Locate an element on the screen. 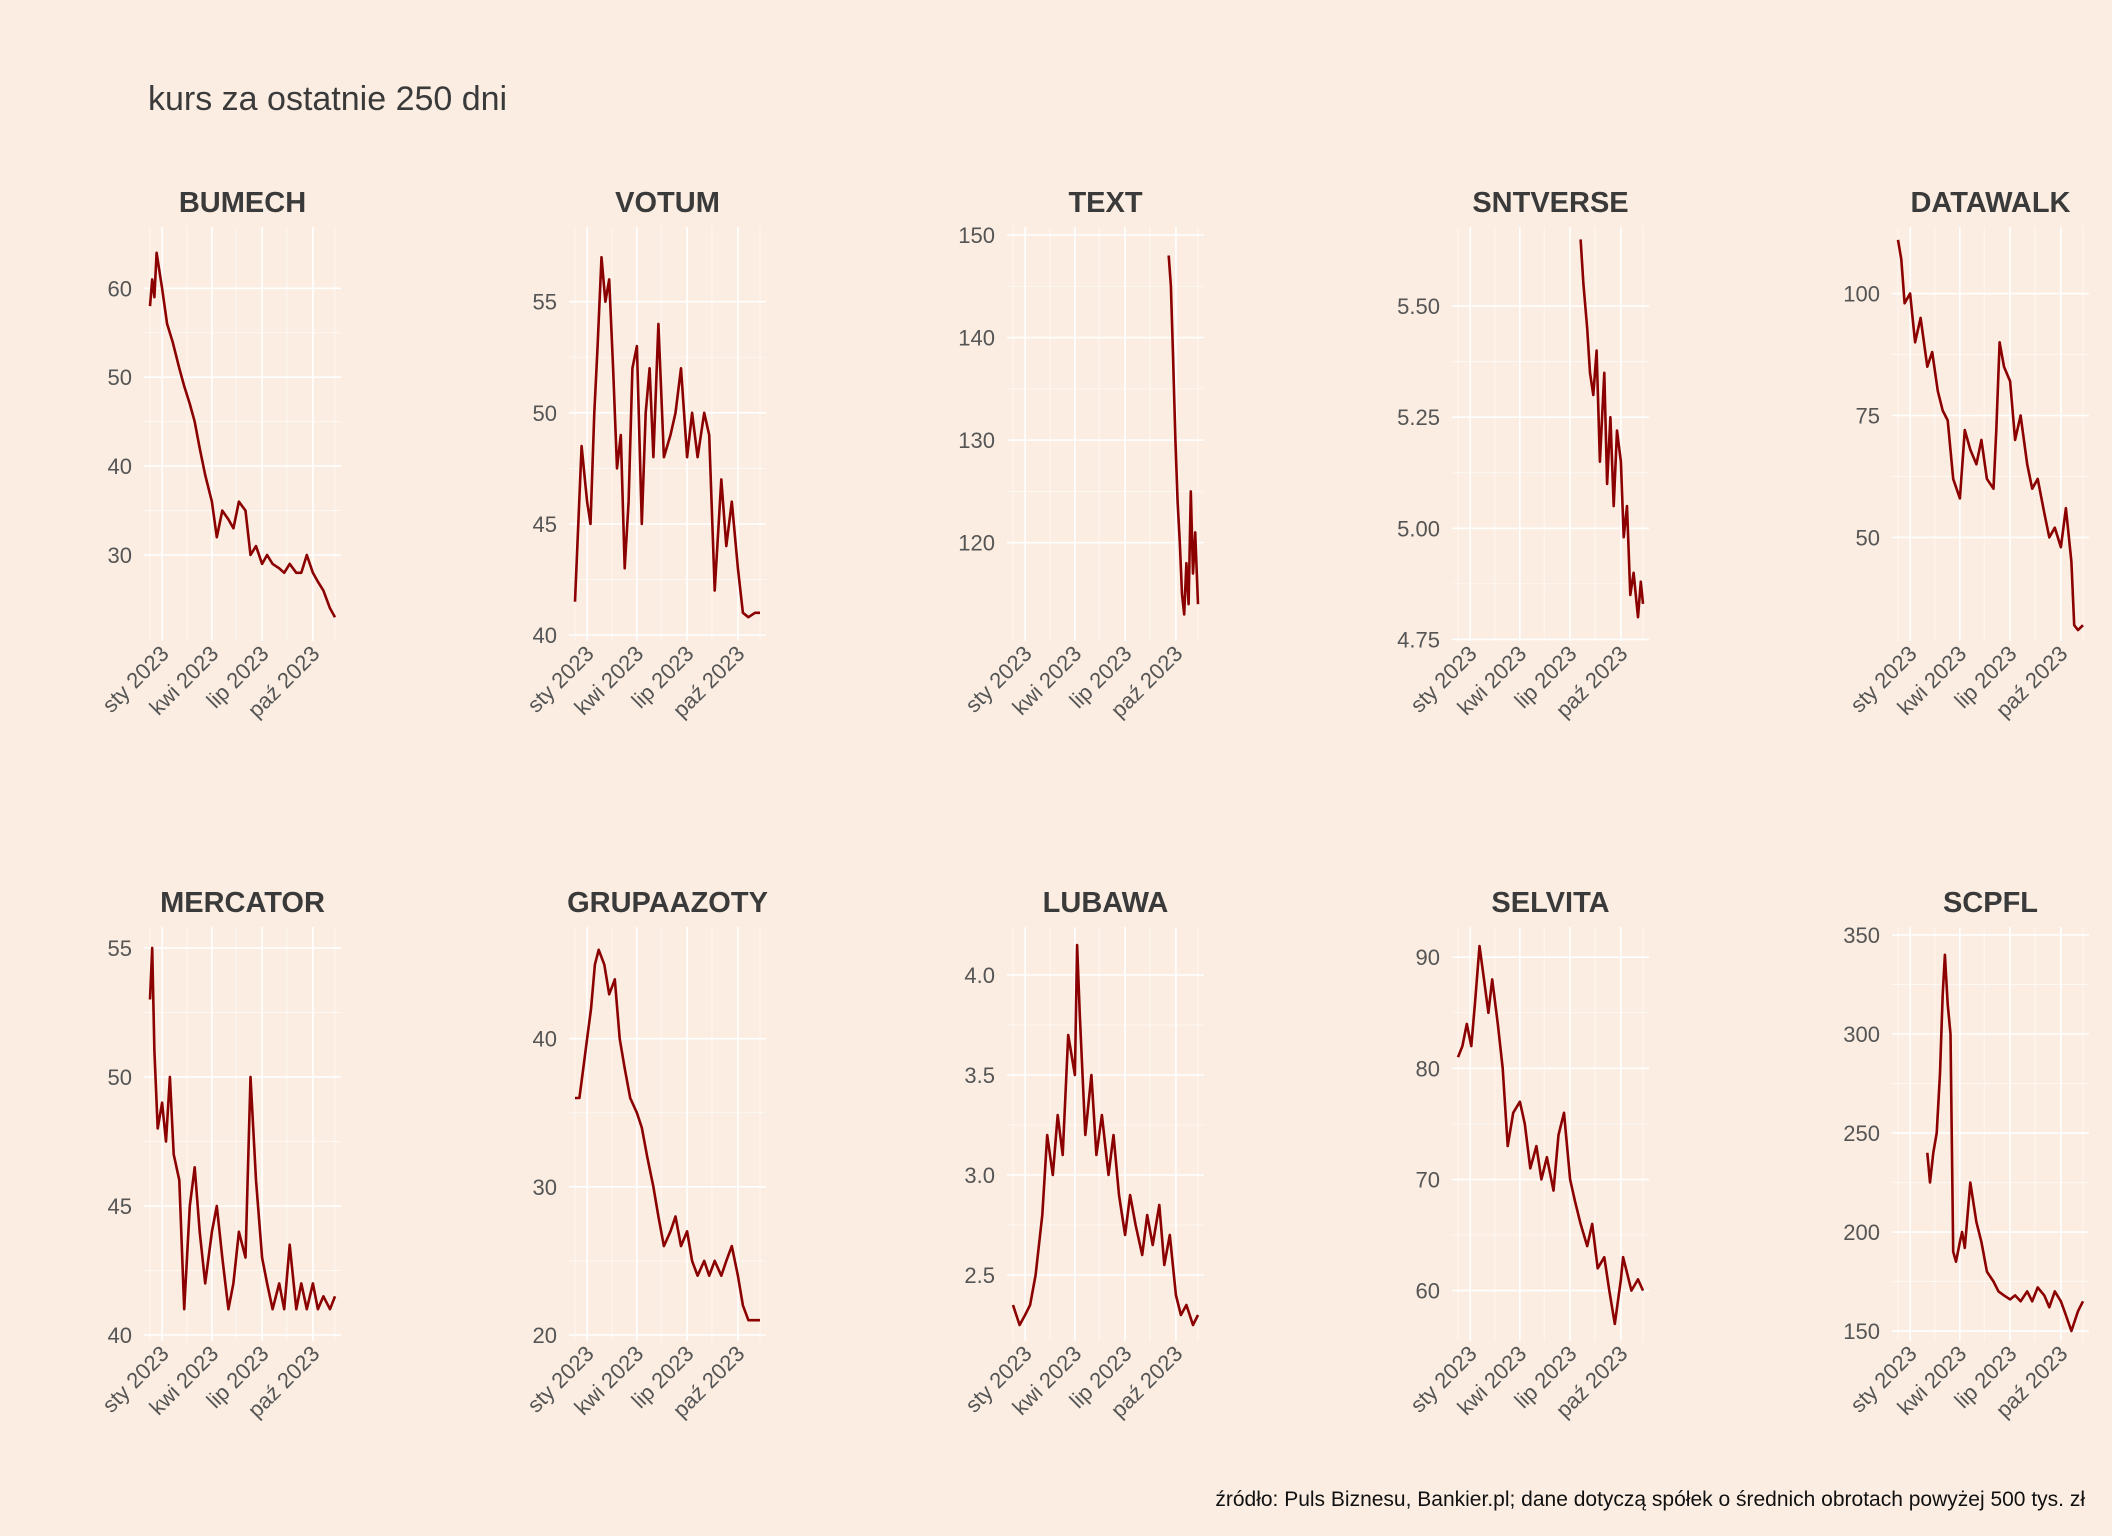 This screenshot has width=2112, height=1536. y-tick-label: 120 is located at coordinates (976, 543).